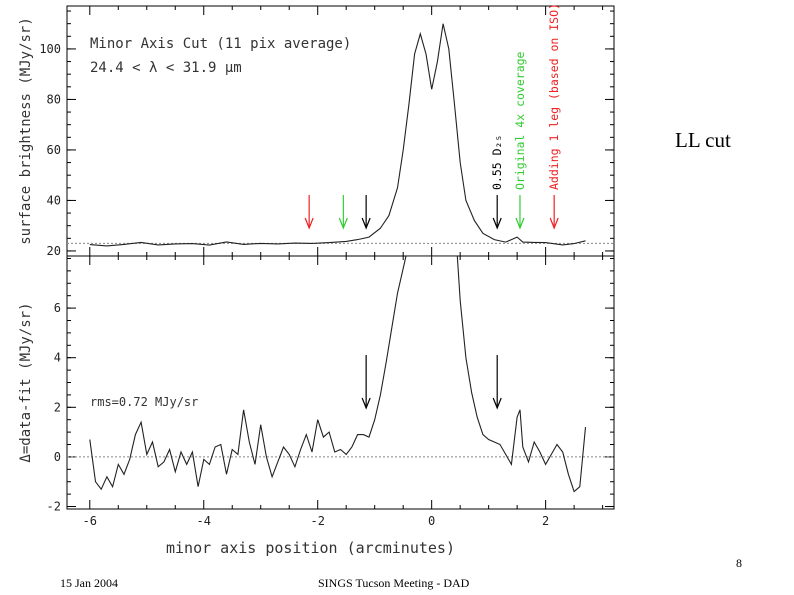 This screenshot has height=595, width=794. I want to click on chart-subtitle: 24.4 < λ < 31.9 μm, so click(166, 68).